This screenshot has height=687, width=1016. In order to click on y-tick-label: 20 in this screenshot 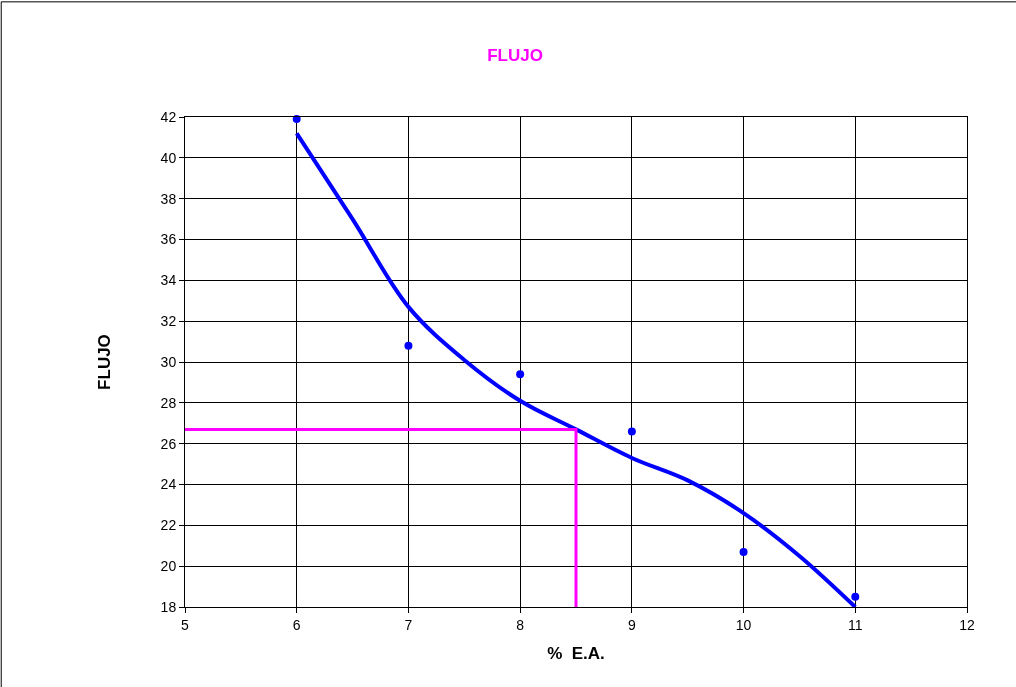, I will do `click(168, 566)`.